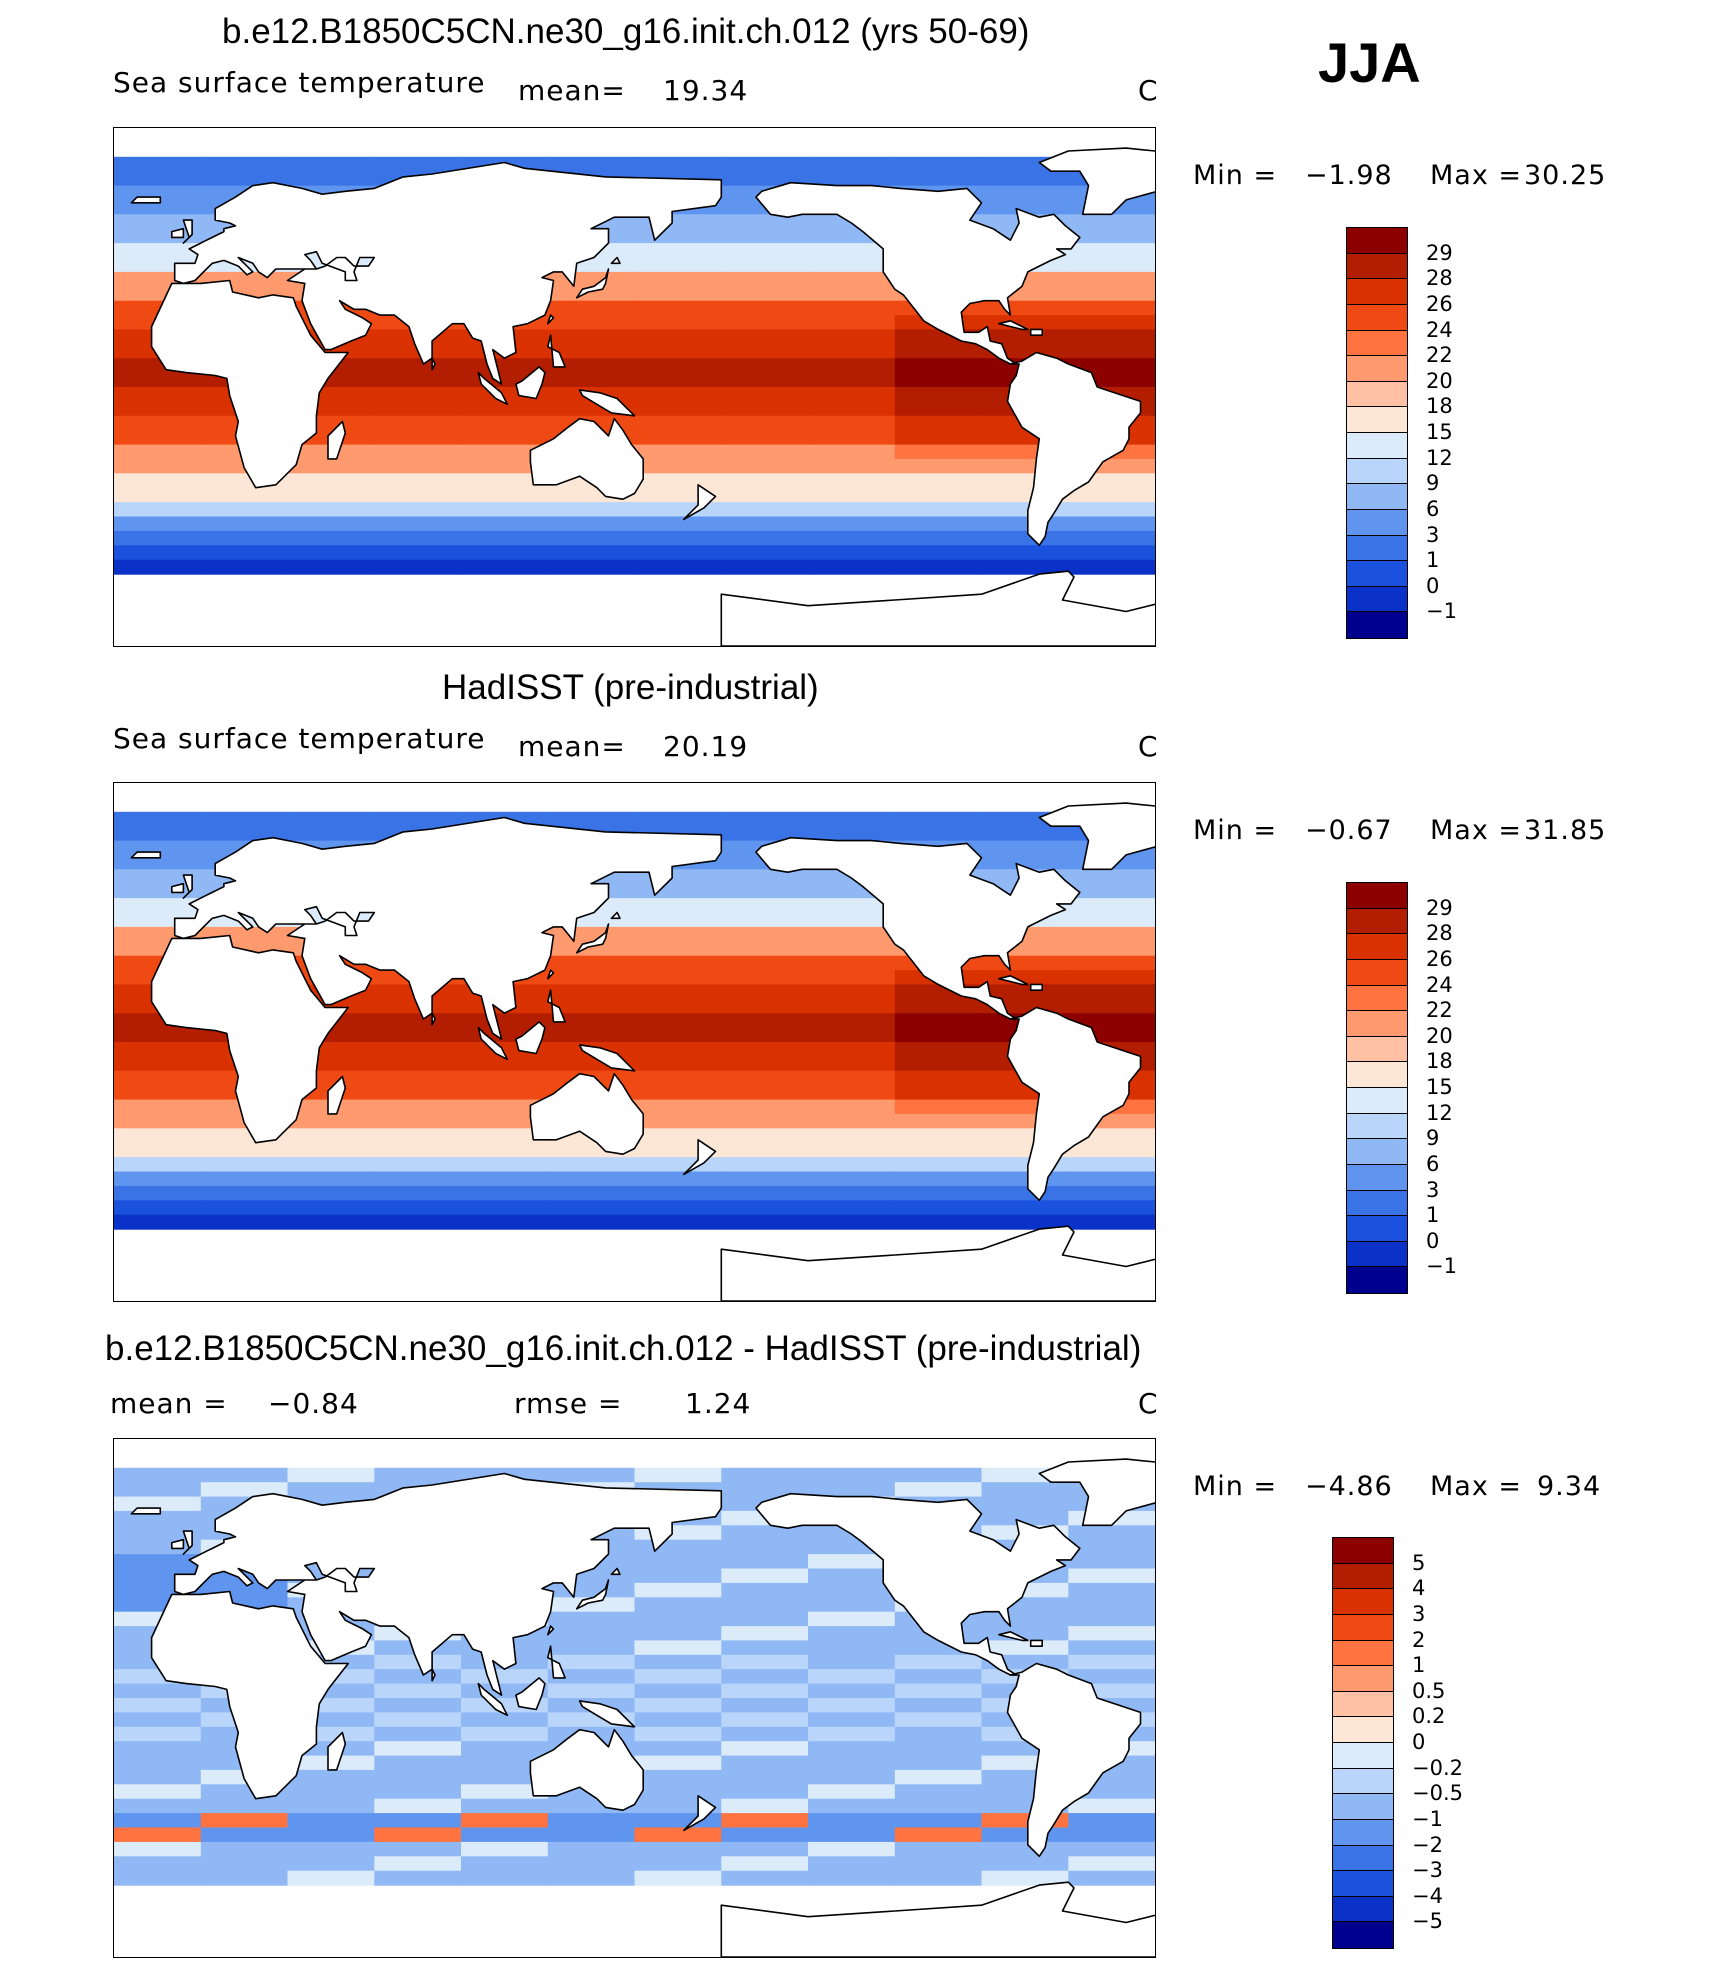  I want to click on panel-obs-units: C, so click(1148, 746).